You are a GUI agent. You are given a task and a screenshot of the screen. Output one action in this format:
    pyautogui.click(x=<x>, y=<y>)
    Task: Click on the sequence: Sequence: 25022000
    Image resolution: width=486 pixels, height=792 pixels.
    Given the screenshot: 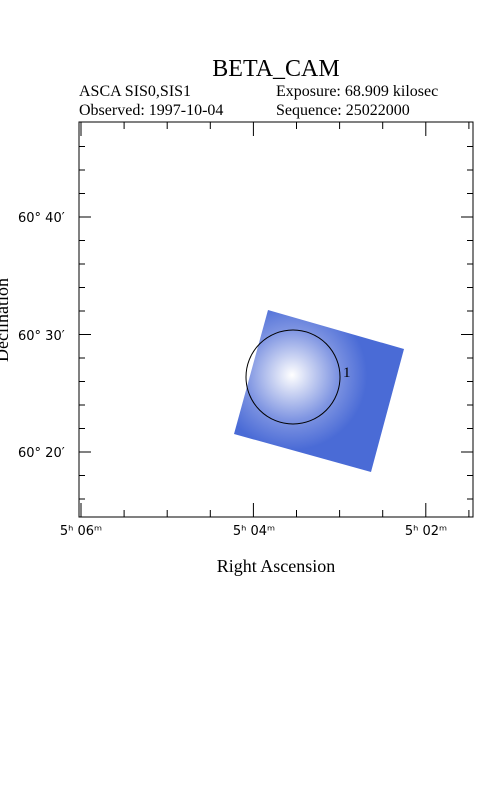 What is the action you would take?
    pyautogui.click(x=343, y=110)
    